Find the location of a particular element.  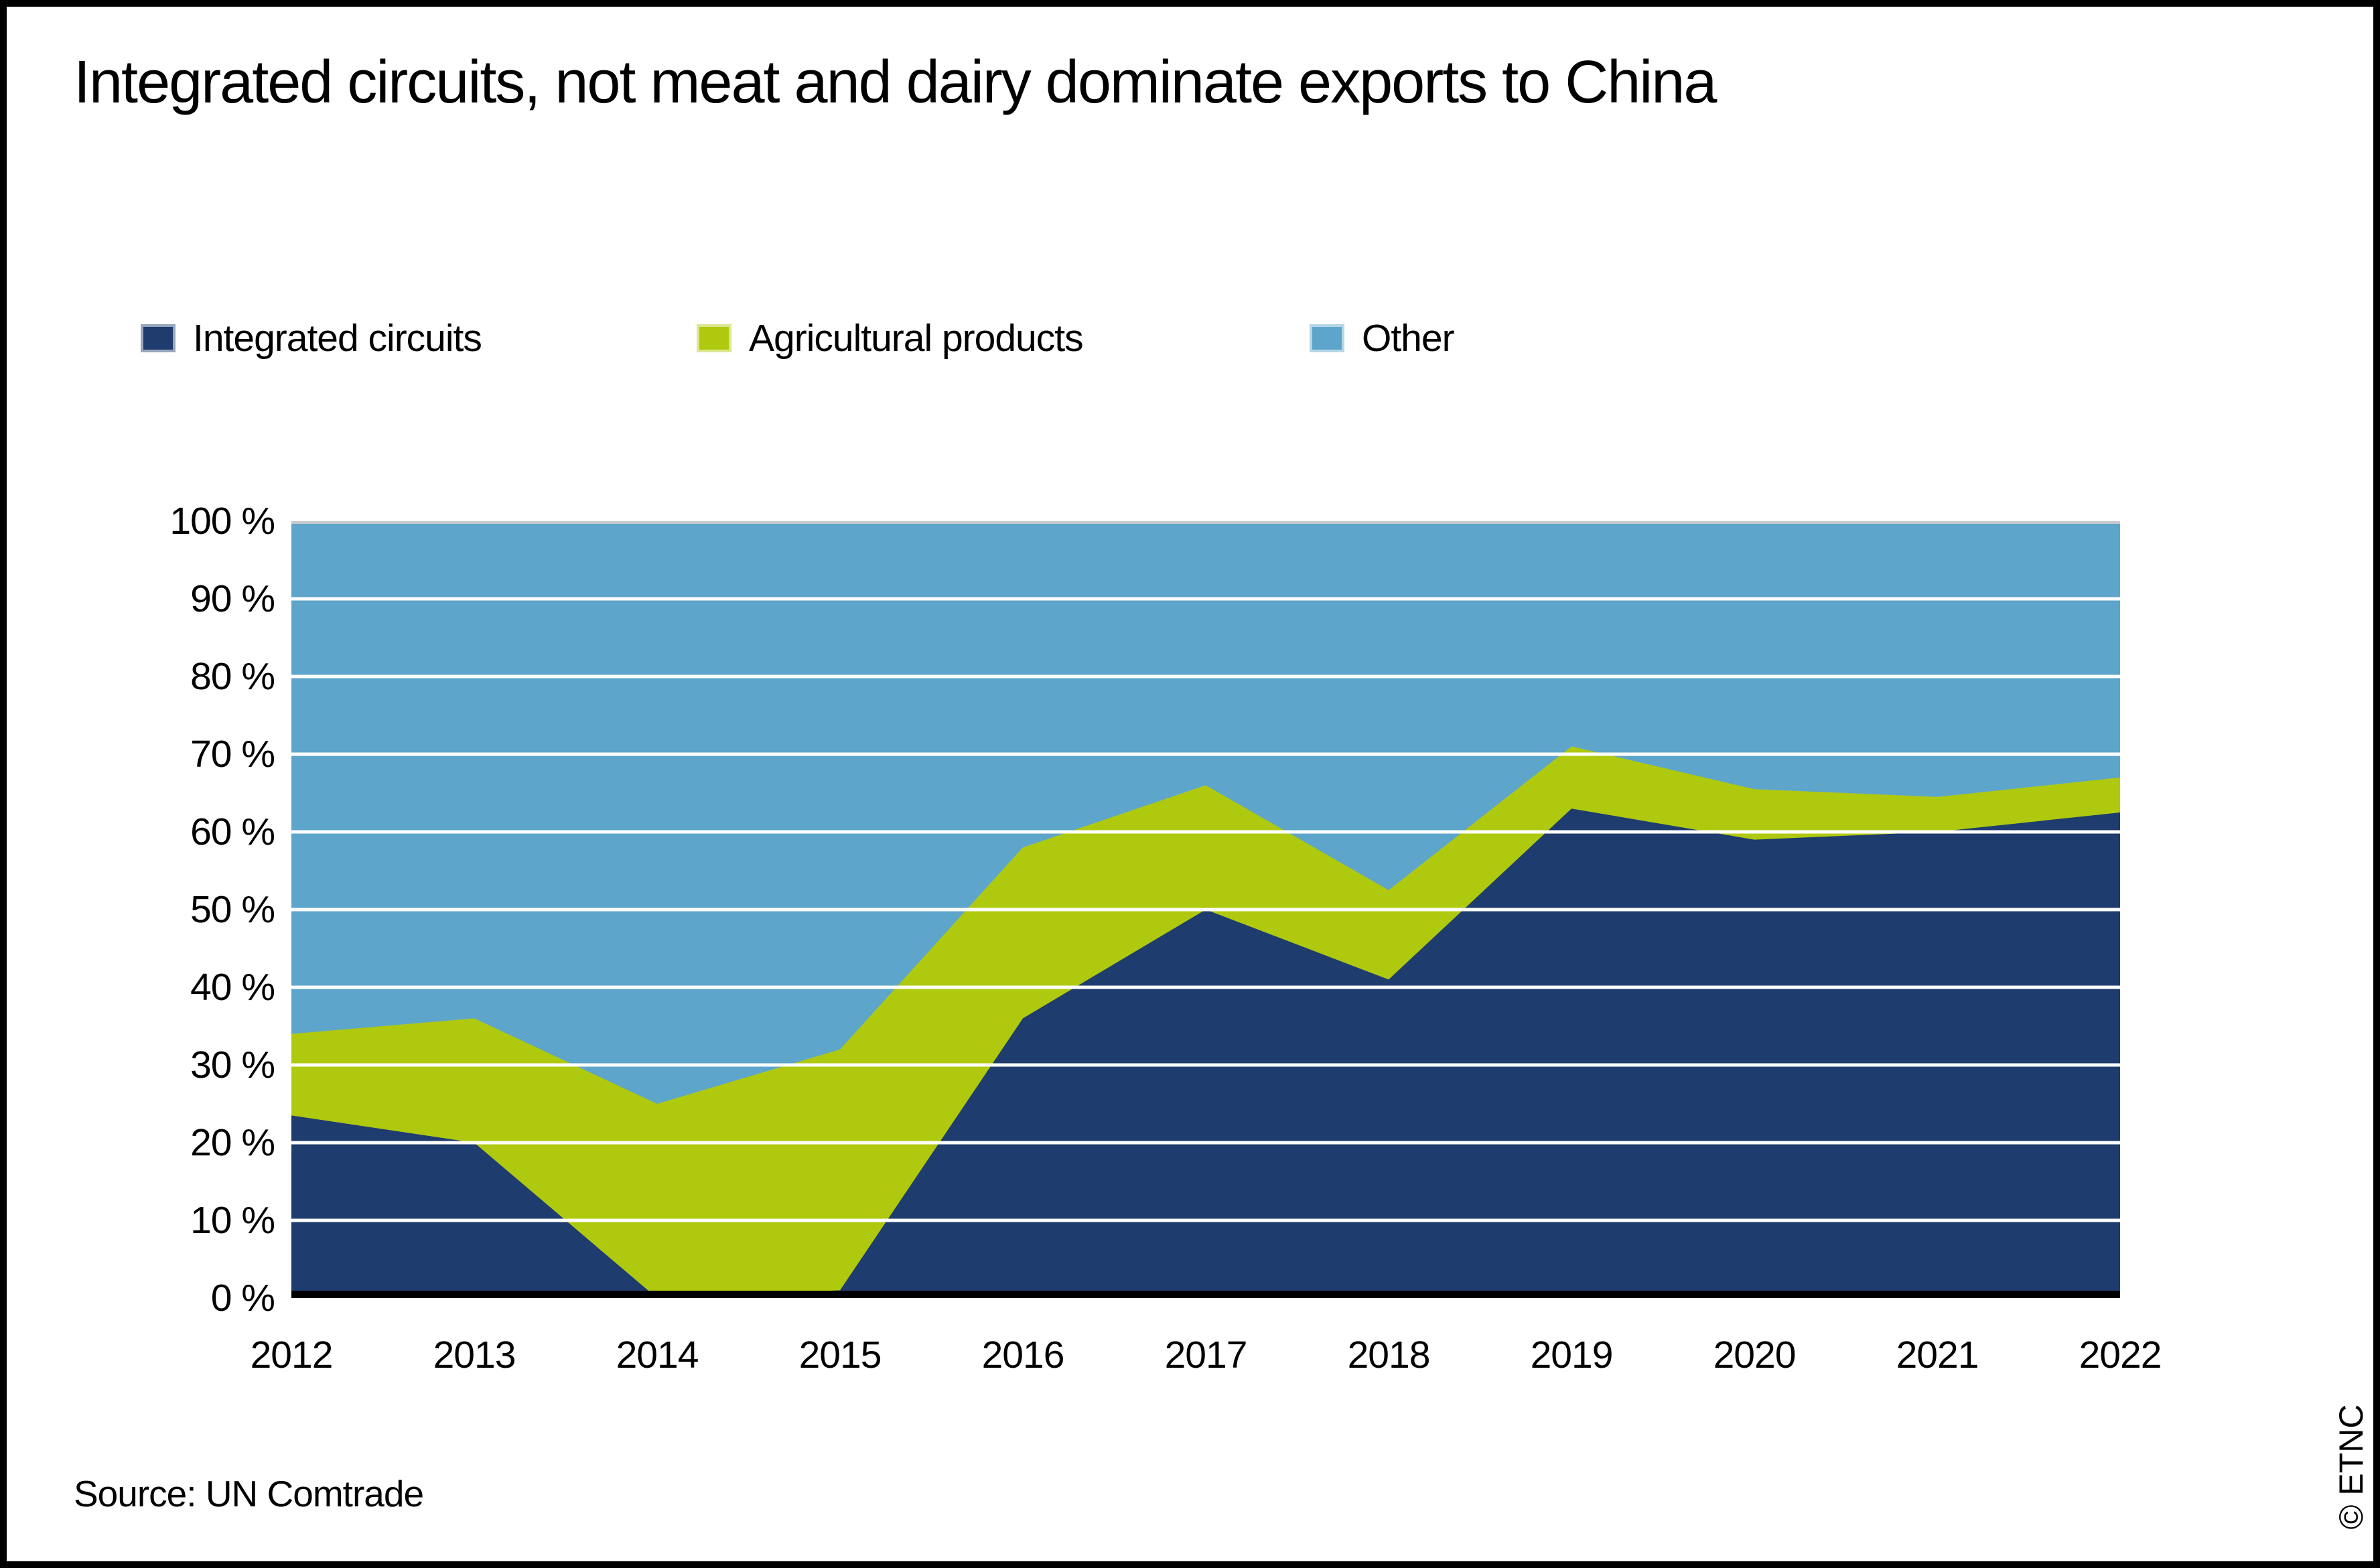

y-tick-label-10: 10 % is located at coordinates (233, 1220).